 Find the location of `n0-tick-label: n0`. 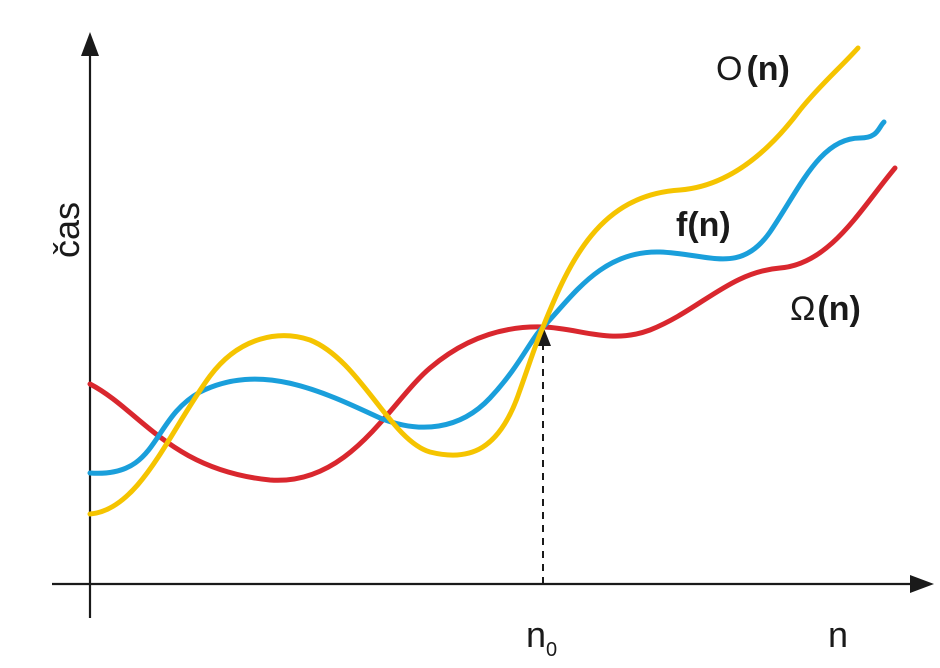

n0-tick-label: n0 is located at coordinates (541, 637).